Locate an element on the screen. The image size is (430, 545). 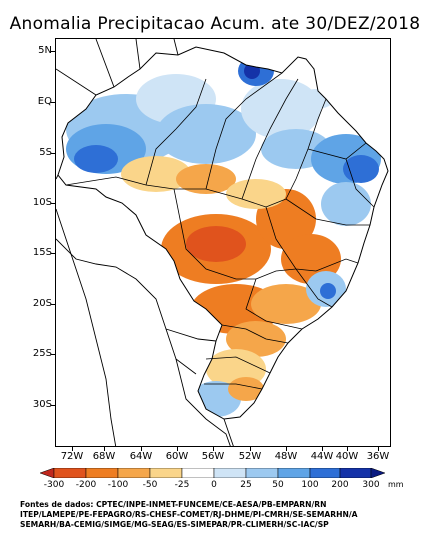
lon-label-52w: 52W is located at coordinates (250, 456).